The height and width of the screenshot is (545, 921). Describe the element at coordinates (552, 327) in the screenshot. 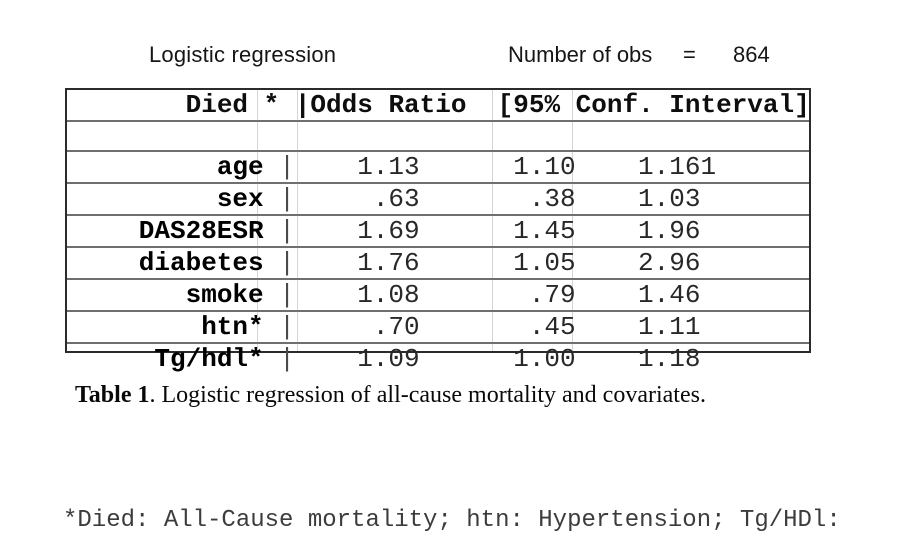

I see `ci-low-value: .45` at that location.